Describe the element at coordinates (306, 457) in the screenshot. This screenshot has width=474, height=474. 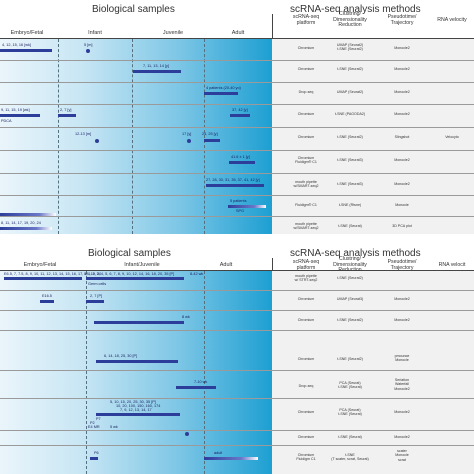
I see `platform-cell: Chromium Fluidigm C1` at that location.